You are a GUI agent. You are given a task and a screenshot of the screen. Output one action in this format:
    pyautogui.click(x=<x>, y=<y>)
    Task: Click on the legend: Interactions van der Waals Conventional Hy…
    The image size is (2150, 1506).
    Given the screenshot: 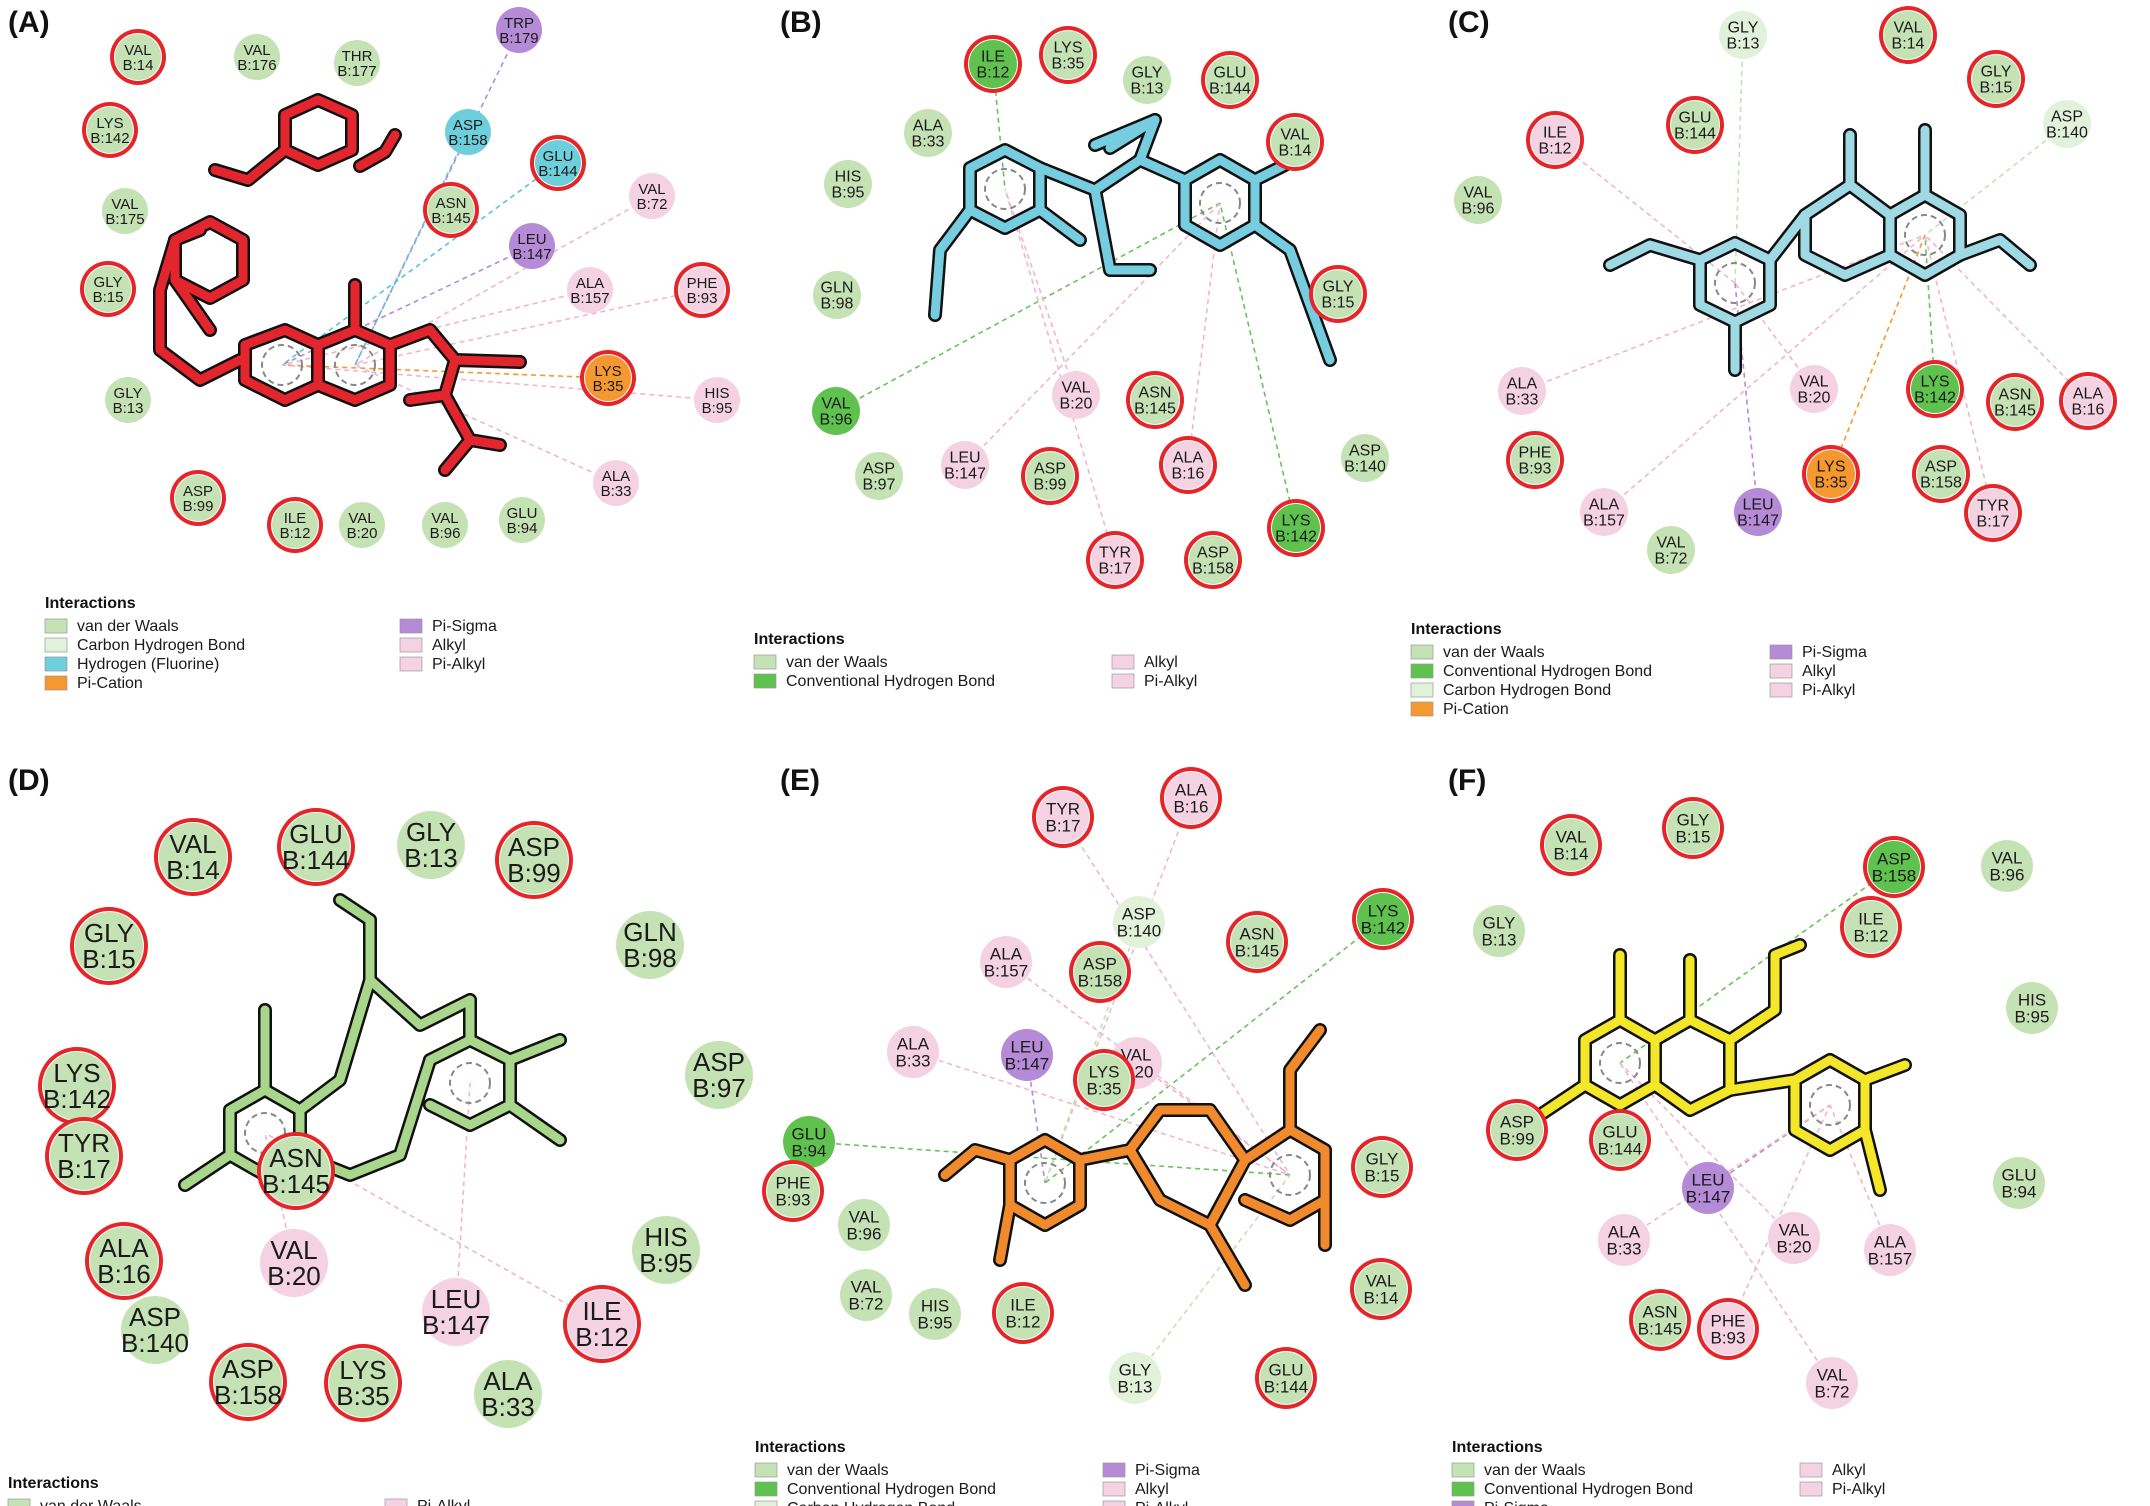 What is the action you would take?
    pyautogui.click(x=1668, y=1472)
    